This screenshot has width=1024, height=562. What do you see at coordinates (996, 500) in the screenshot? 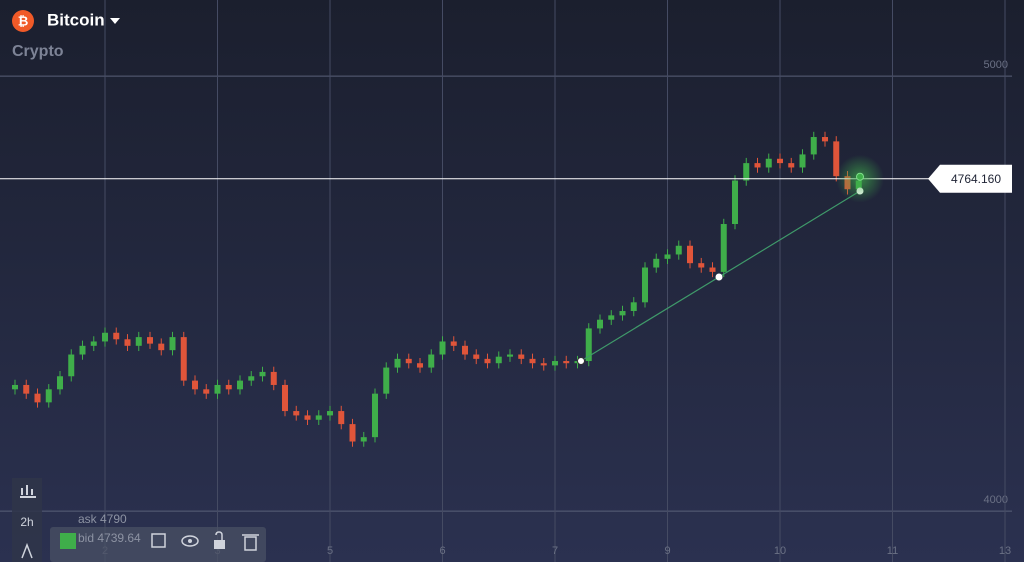
I see `y-tick-label: 4000` at bounding box center [996, 500].